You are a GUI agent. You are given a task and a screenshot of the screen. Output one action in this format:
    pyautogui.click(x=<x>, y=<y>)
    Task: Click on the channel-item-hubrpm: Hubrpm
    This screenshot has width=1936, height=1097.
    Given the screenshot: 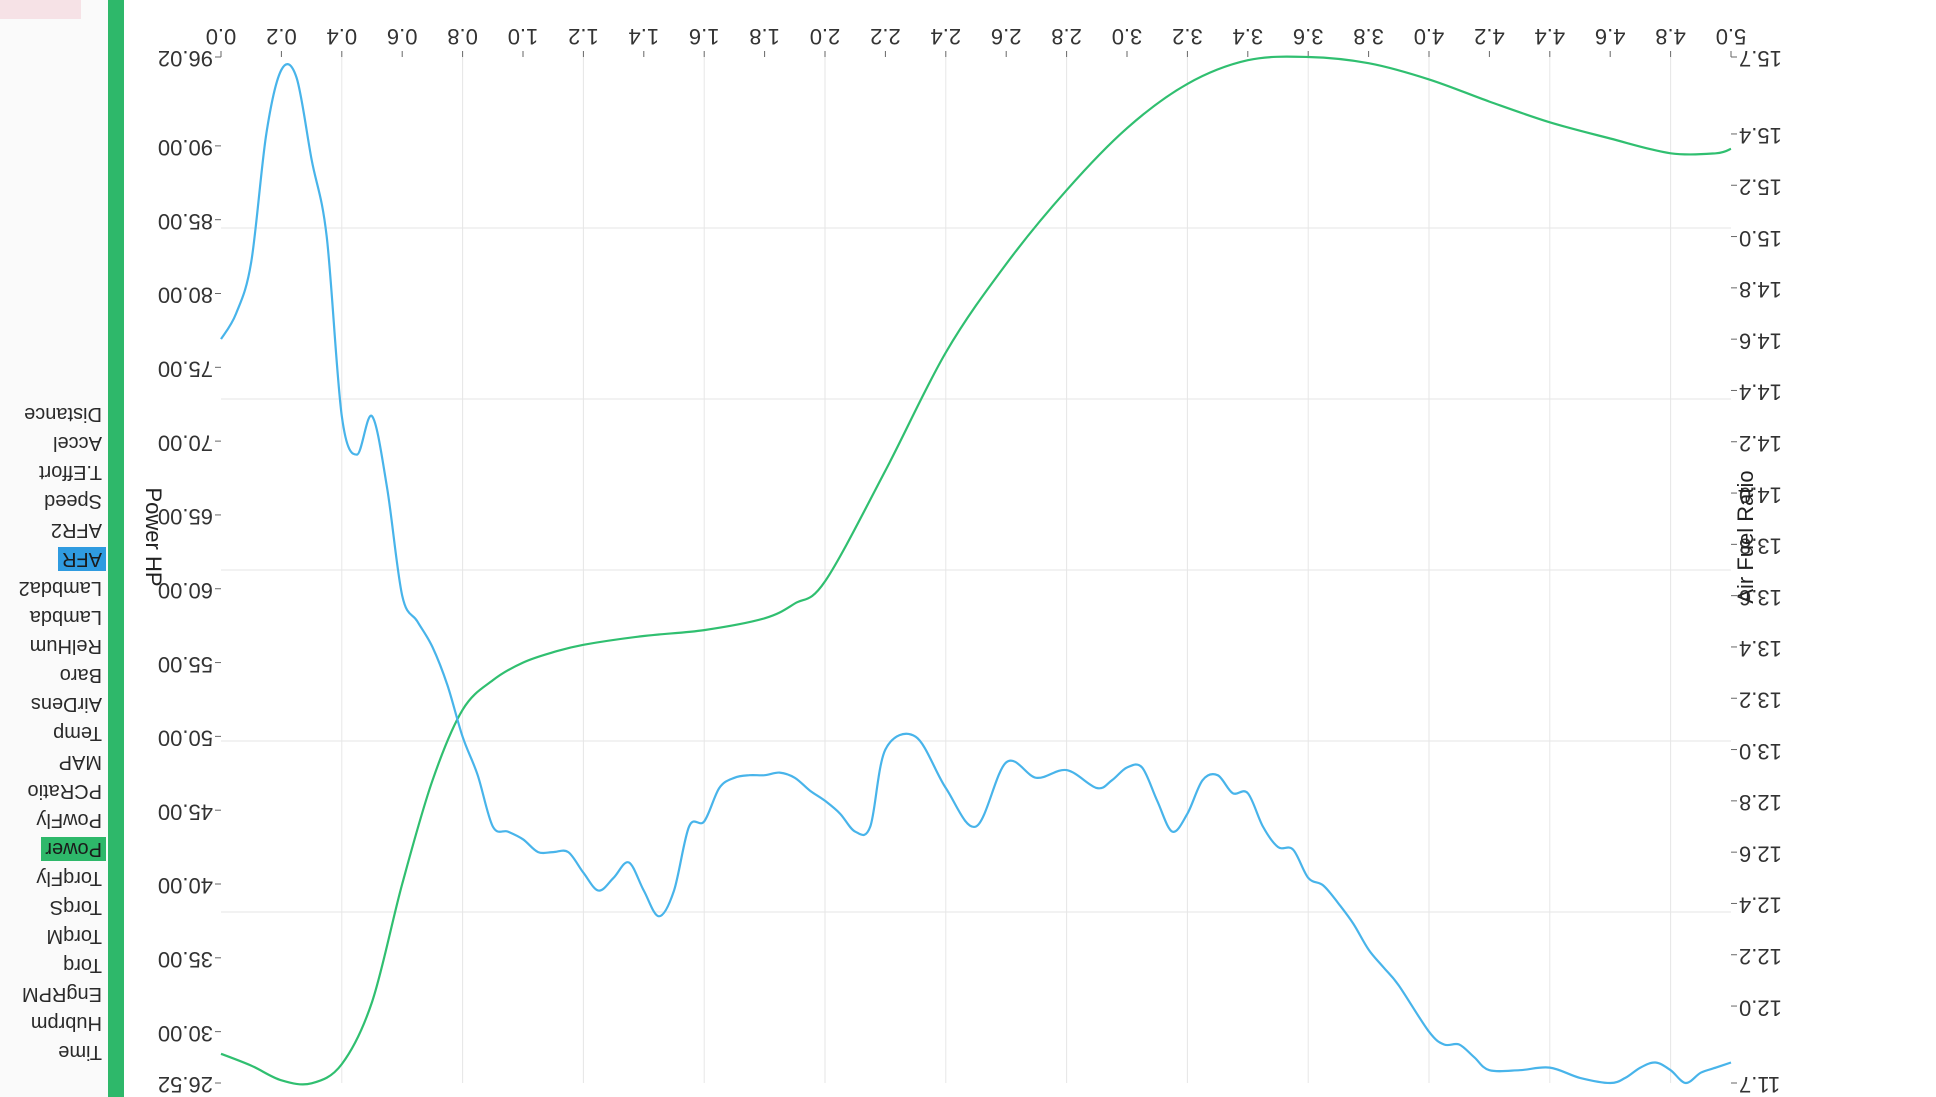 What is the action you would take?
    pyautogui.click(x=66, y=1023)
    